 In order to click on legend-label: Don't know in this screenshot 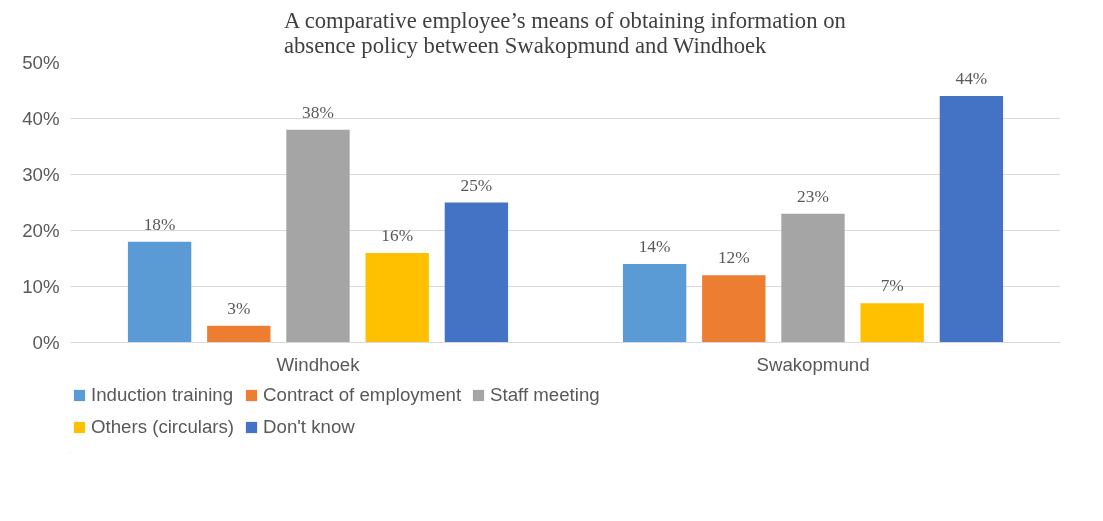, I will do `click(309, 427)`.